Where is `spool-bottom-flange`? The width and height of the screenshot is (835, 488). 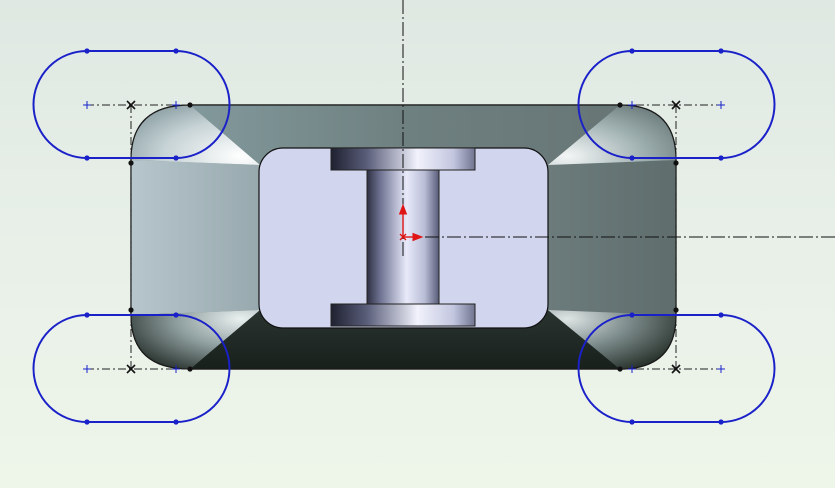
spool-bottom-flange is located at coordinates (403, 315).